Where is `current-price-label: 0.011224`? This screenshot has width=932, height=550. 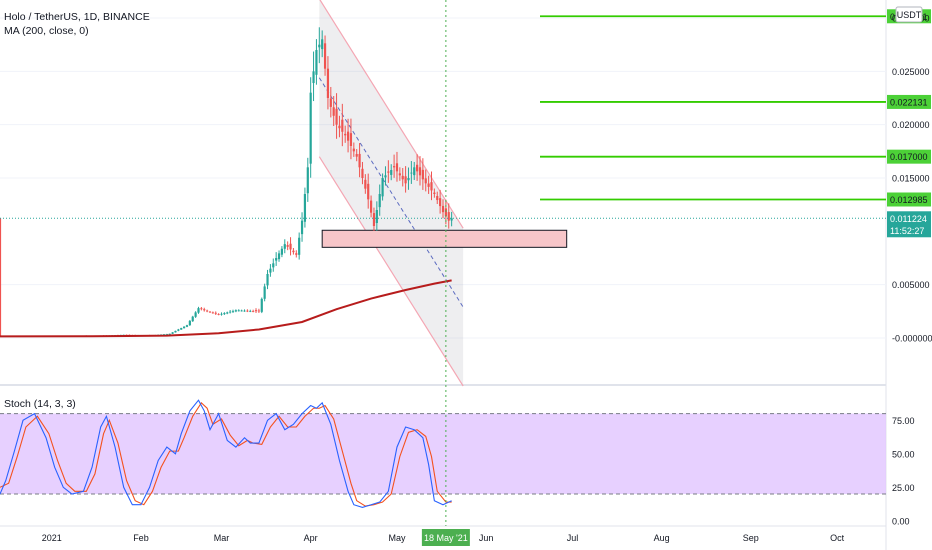
current-price-label: 0.011224 is located at coordinates (908, 219).